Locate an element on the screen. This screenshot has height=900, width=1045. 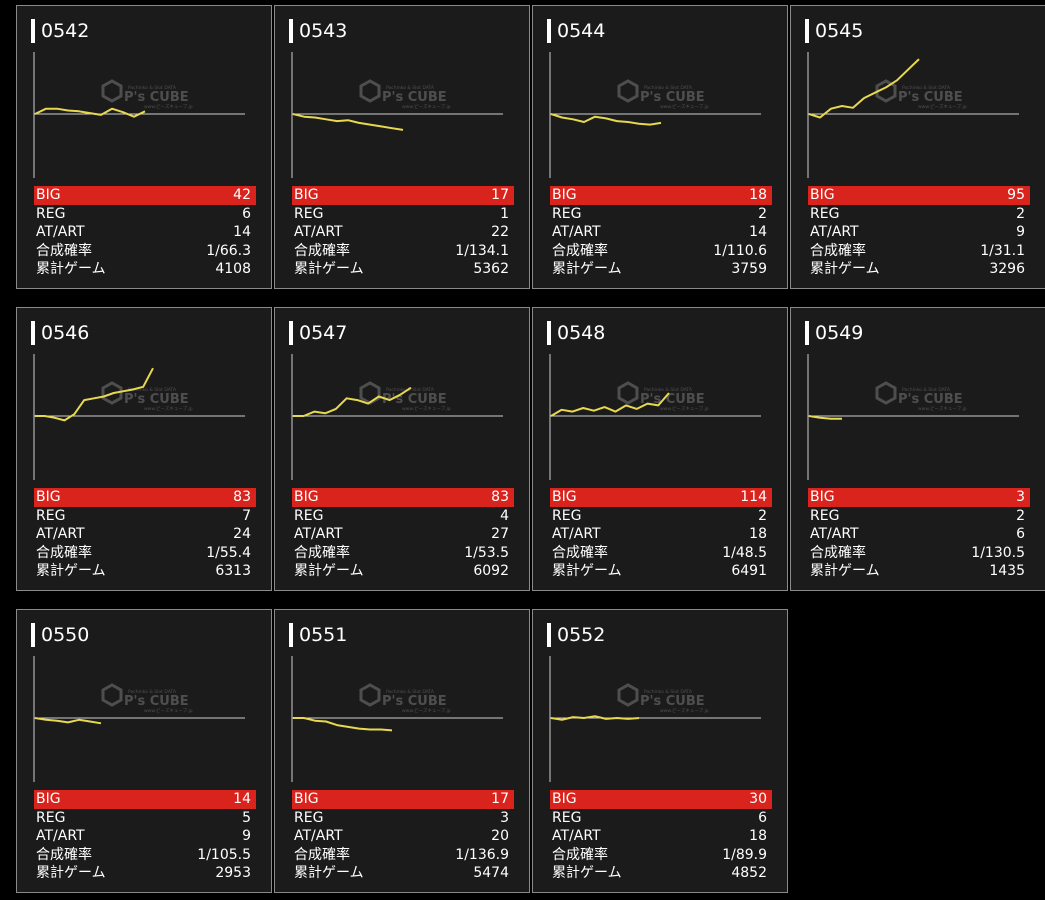
machine-title: 0545 is located at coordinates (834, 31).